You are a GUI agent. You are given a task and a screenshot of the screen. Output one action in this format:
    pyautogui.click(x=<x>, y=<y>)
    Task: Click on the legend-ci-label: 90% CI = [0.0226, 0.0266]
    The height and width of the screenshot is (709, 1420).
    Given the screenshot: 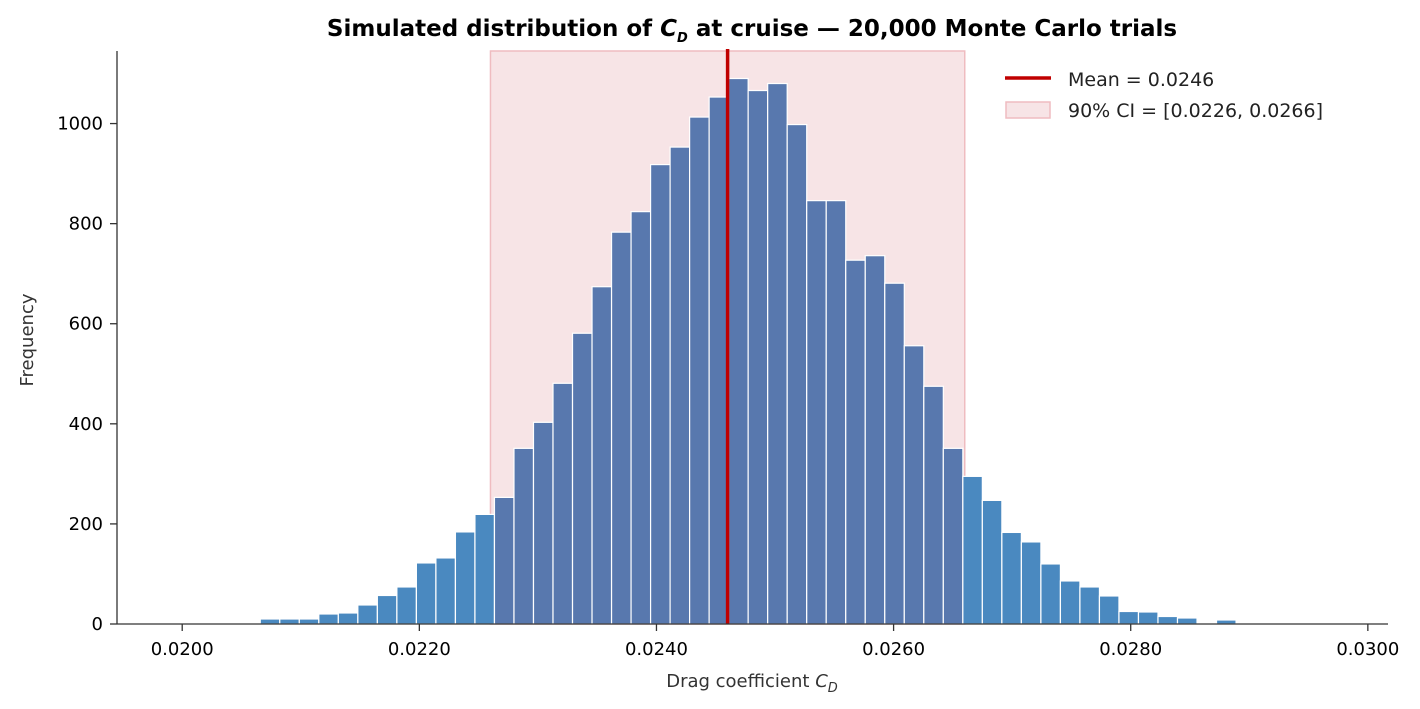 What is the action you would take?
    pyautogui.click(x=1195, y=111)
    